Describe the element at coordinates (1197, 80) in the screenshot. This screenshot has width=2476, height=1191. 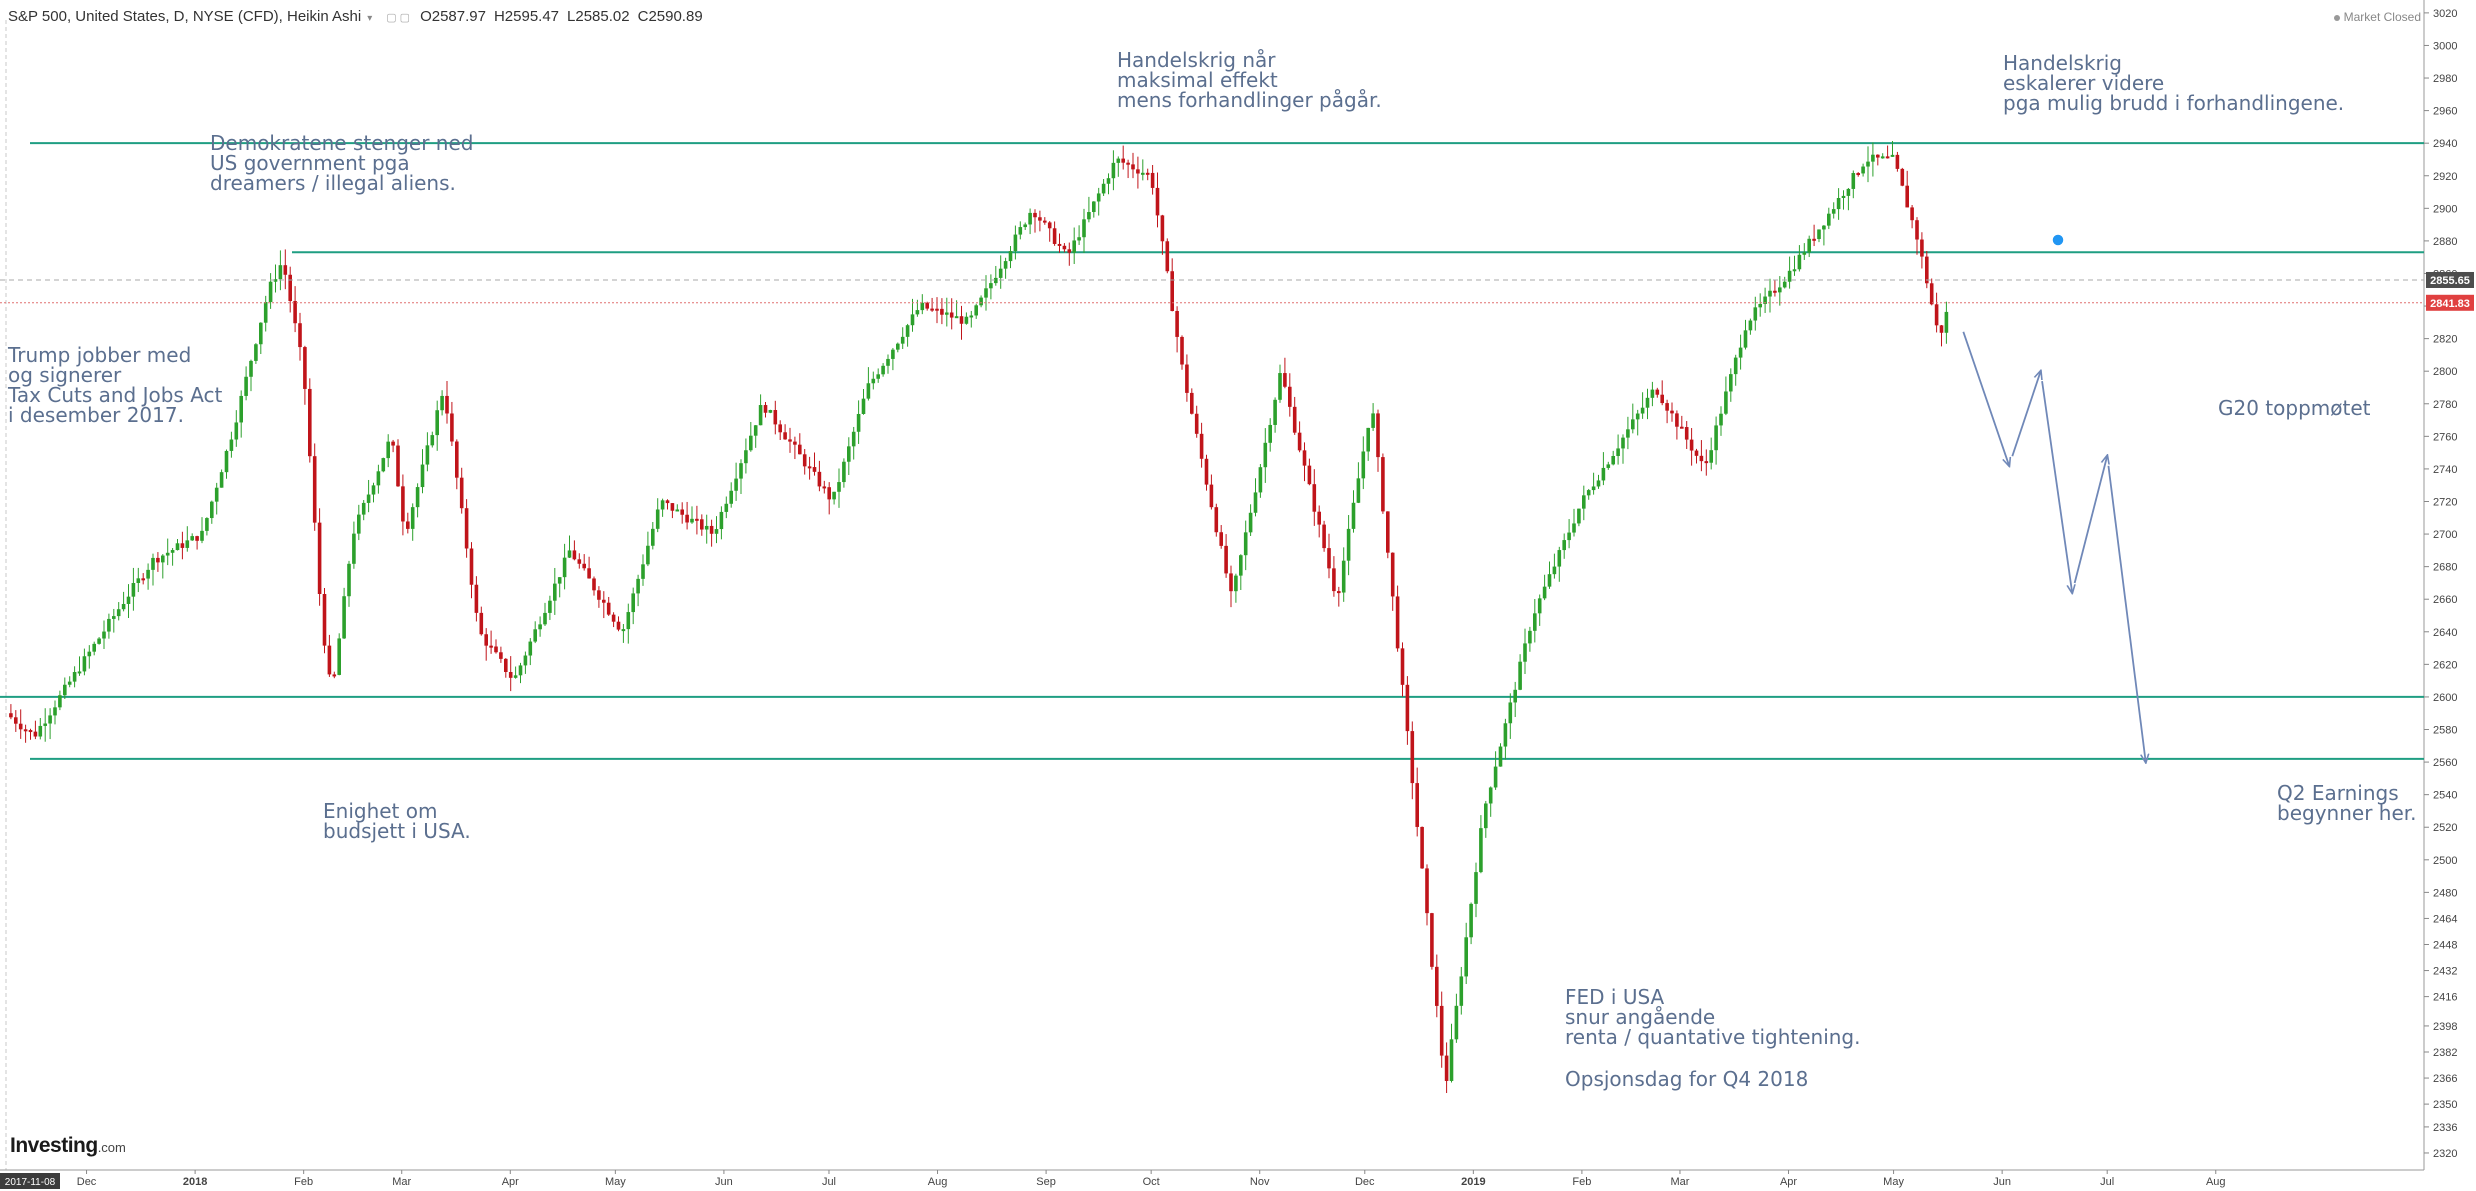
I see `annotation-text: maksimal effekt` at that location.